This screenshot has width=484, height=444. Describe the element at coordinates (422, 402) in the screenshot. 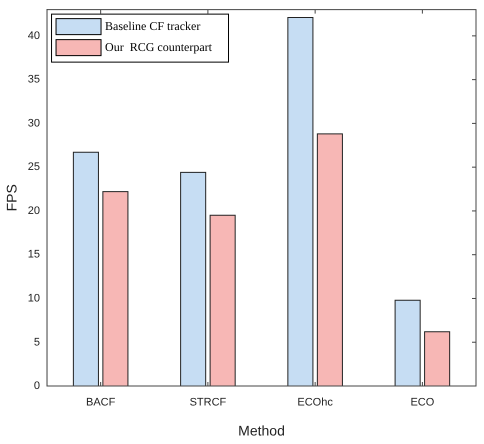

I see `x-tick-label: ECO` at that location.